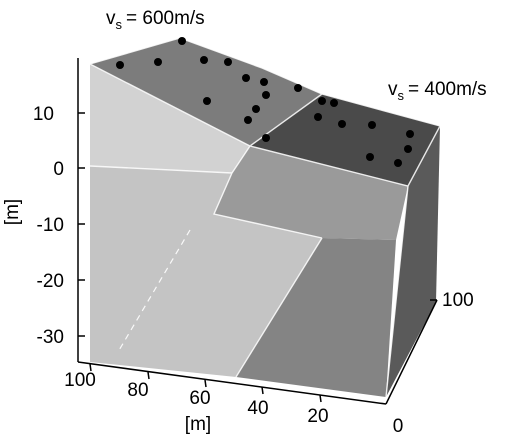 The height and width of the screenshot is (443, 520). What do you see at coordinates (154, 291) in the screenshot?
I see `dashed-internal-boundary` at bounding box center [154, 291].